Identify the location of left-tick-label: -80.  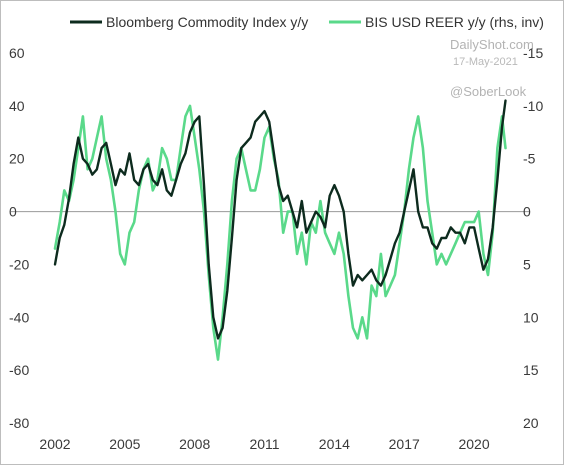
(19, 423).